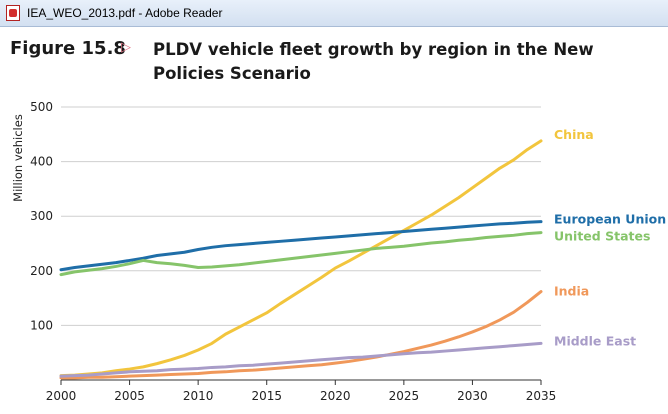 The width and height of the screenshot is (668, 414). Describe the element at coordinates (610, 219) in the screenshot. I see `series-label-european-union: European Union` at that location.